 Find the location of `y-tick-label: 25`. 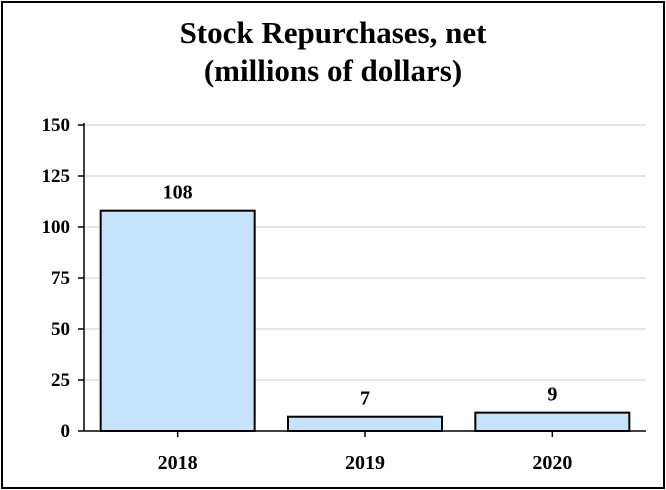

y-tick-label: 25 is located at coordinates (60, 380).